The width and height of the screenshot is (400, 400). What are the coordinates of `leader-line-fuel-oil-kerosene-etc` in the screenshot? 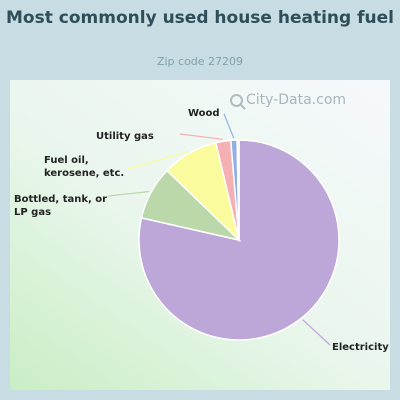 It's located at (158, 160).